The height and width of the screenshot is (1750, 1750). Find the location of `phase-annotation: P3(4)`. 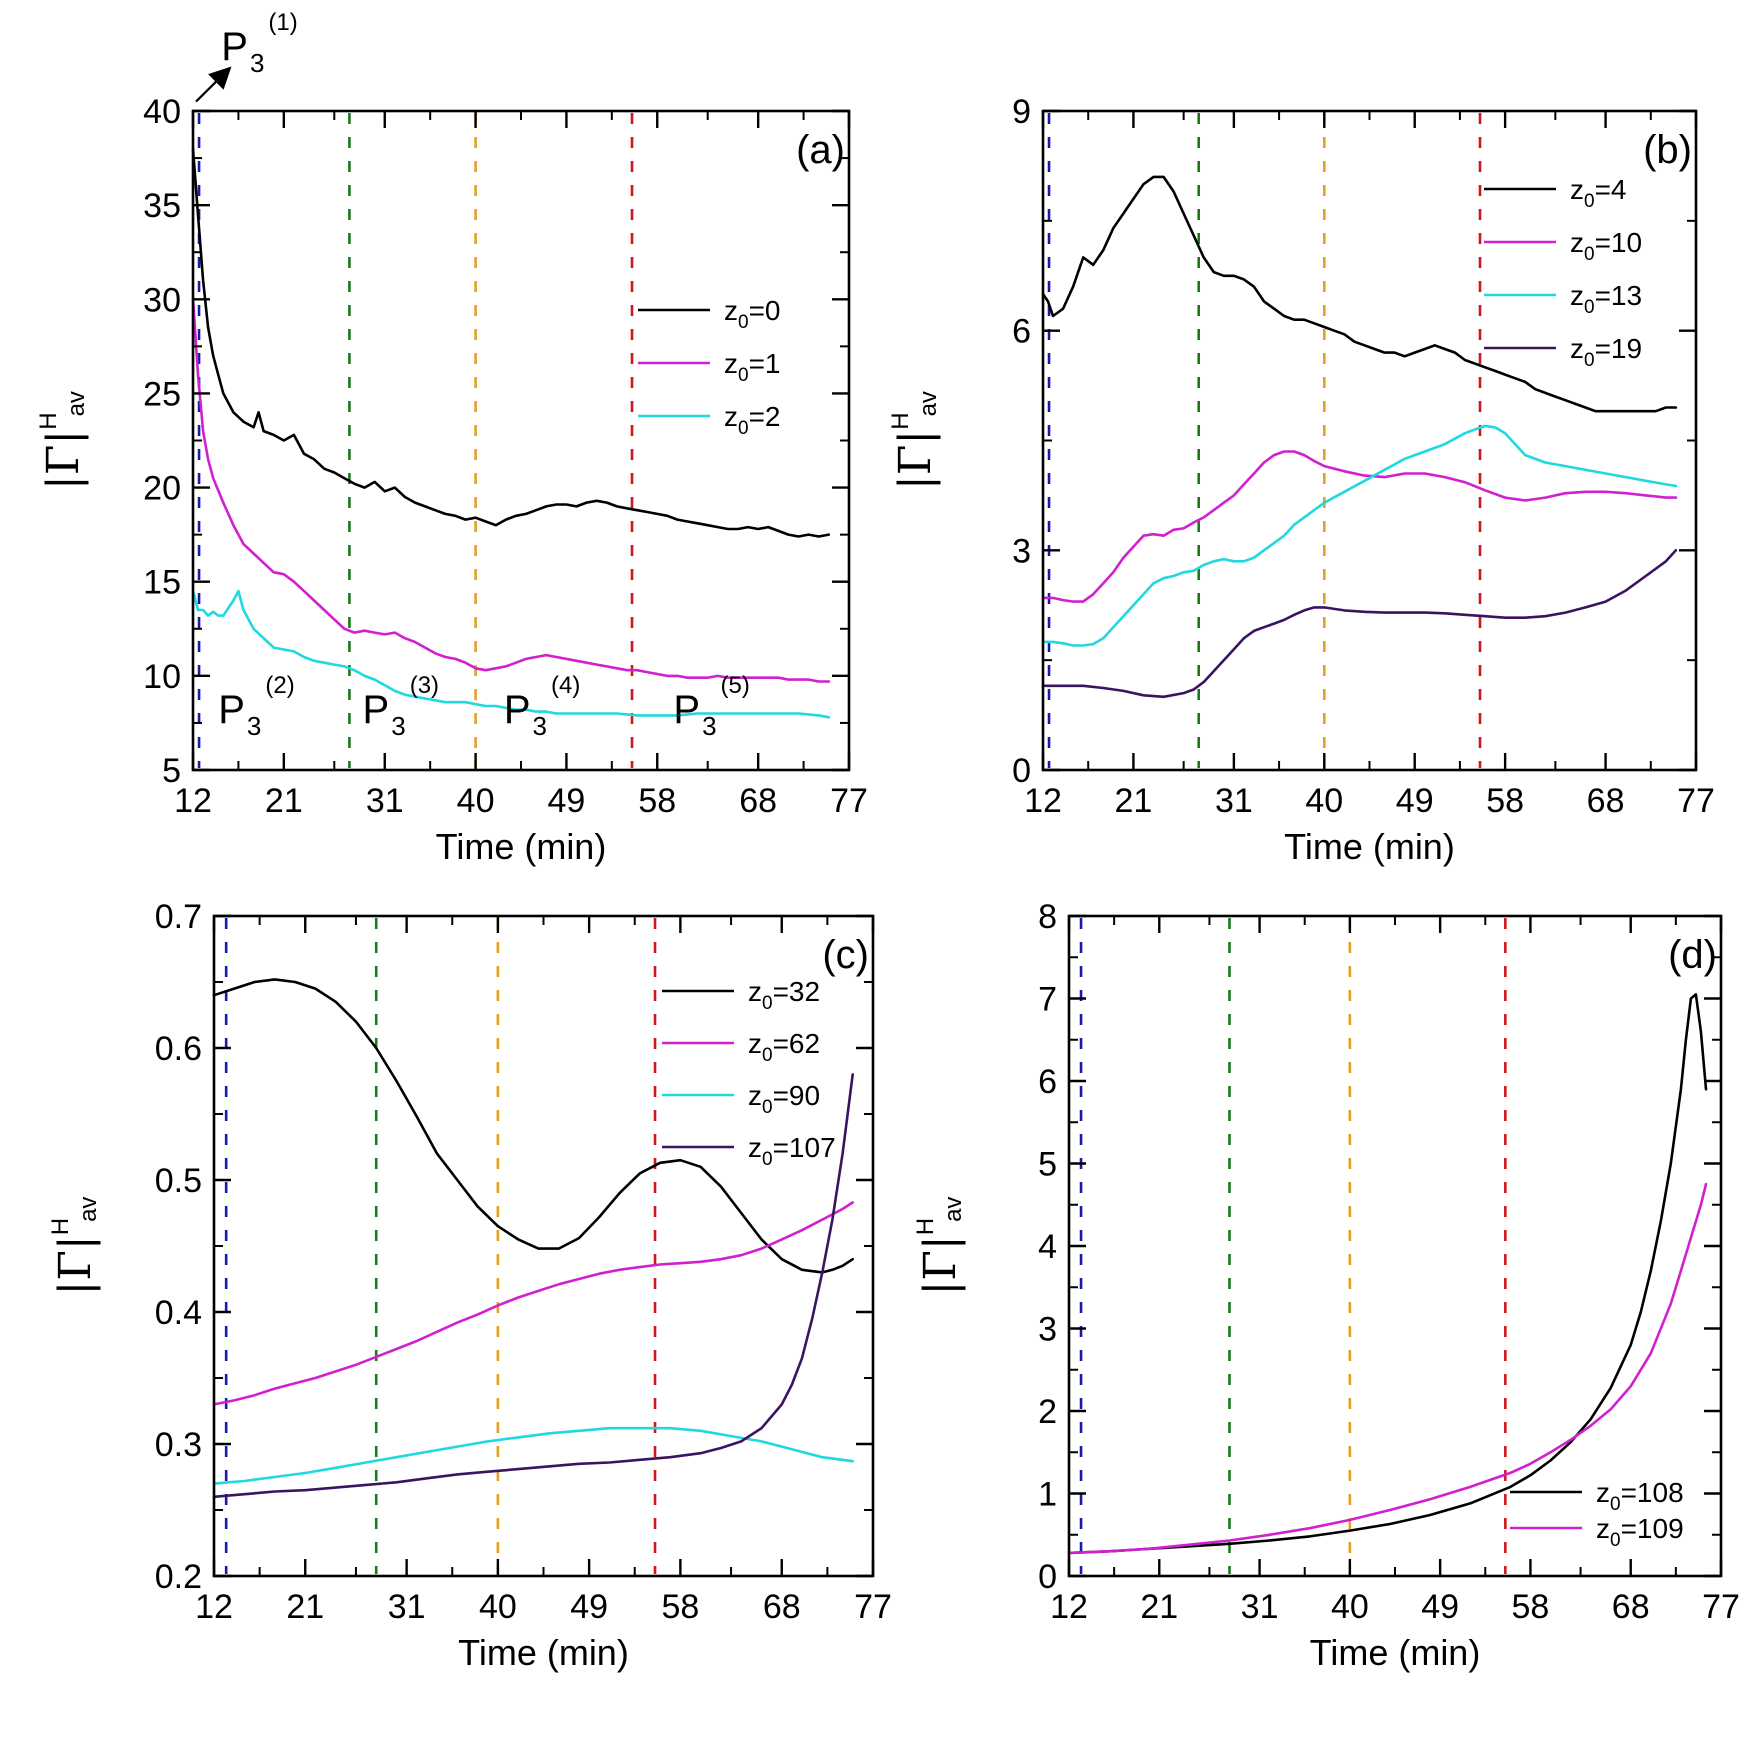

phase-annotation: P3(4) is located at coordinates (542, 706).